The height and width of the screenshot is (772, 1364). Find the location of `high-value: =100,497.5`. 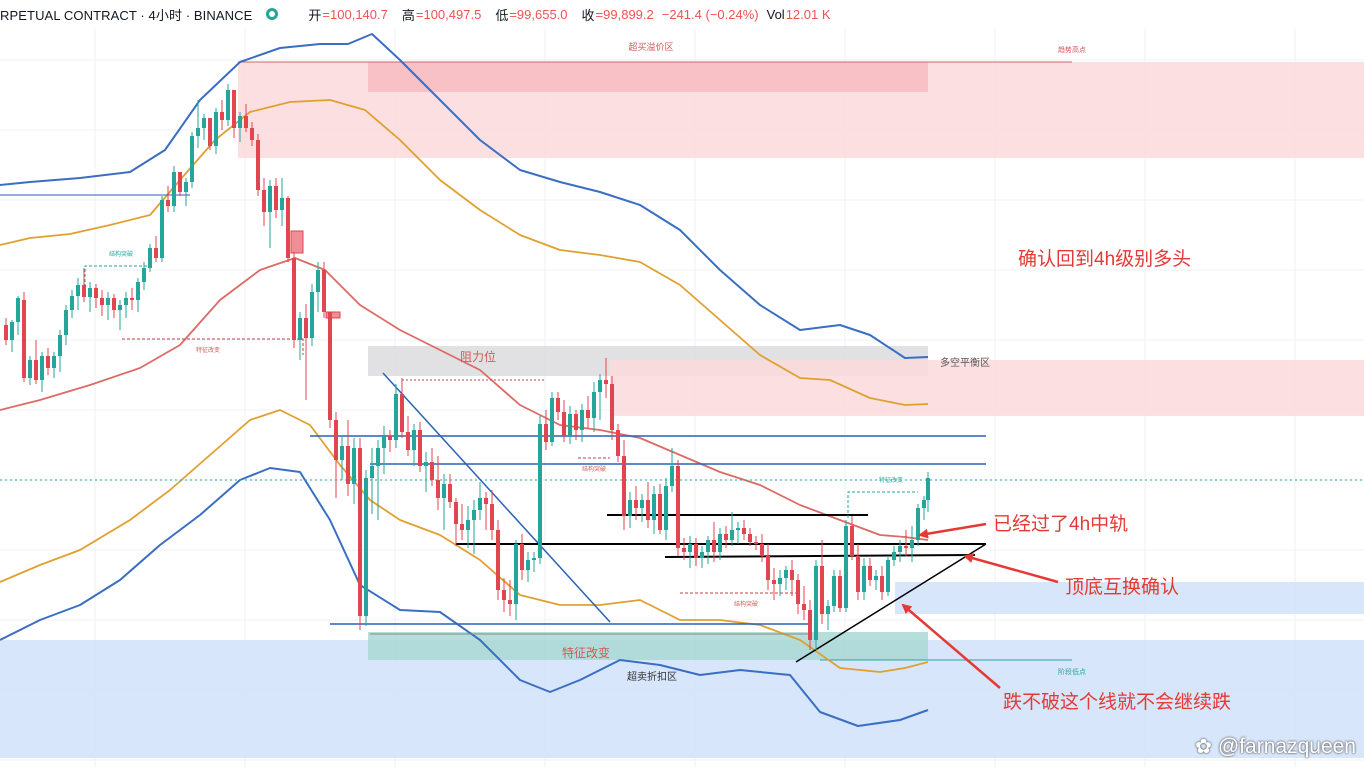

high-value: =100,497.5 is located at coordinates (448, 14).